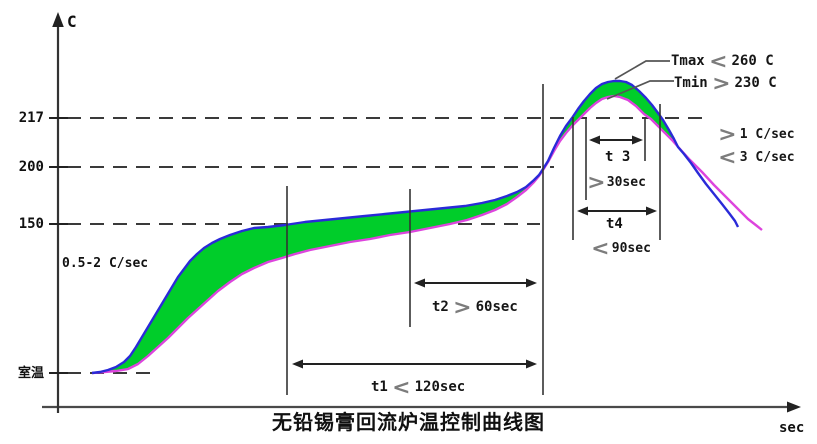 The image size is (817, 444). I want to click on t4-constraint: < 90sec, so click(621, 248).